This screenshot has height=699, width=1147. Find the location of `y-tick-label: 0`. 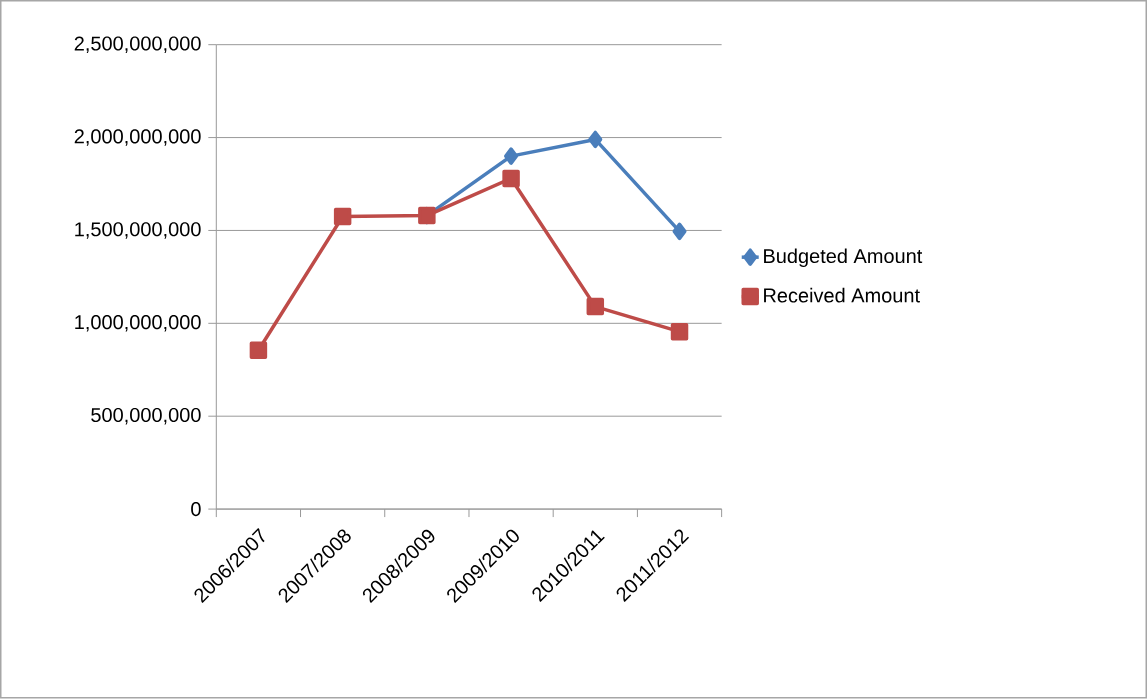

y-tick-label: 0 is located at coordinates (196, 509).